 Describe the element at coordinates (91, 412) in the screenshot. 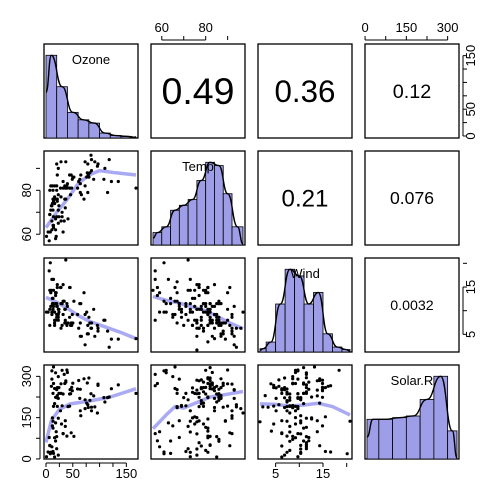

I see `panel-SolarR-Ozone` at that location.